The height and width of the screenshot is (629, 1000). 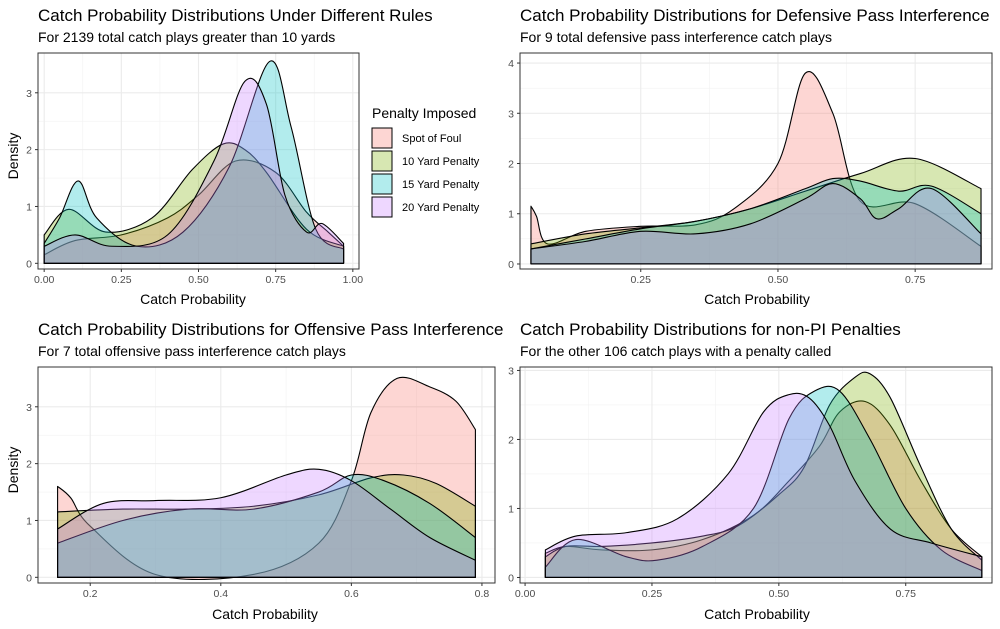 I want to click on legend-key-20-yard, so click(x=382, y=207).